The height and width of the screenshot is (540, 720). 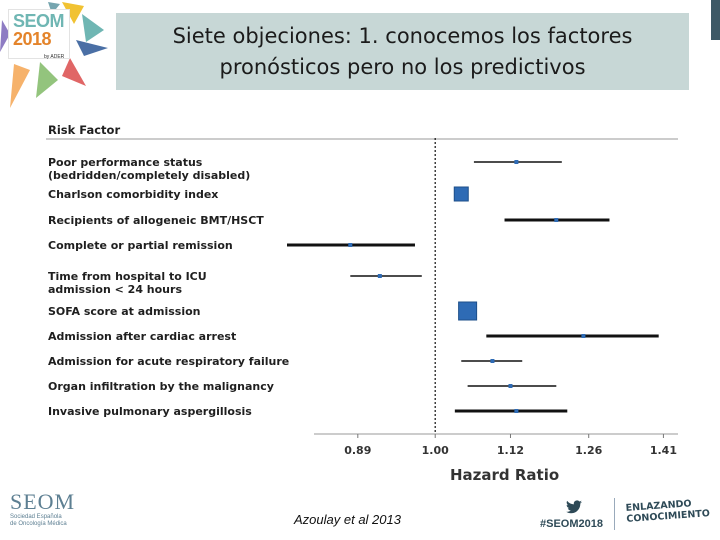 I want to click on x-tick-label: 0.89, so click(x=358, y=450).